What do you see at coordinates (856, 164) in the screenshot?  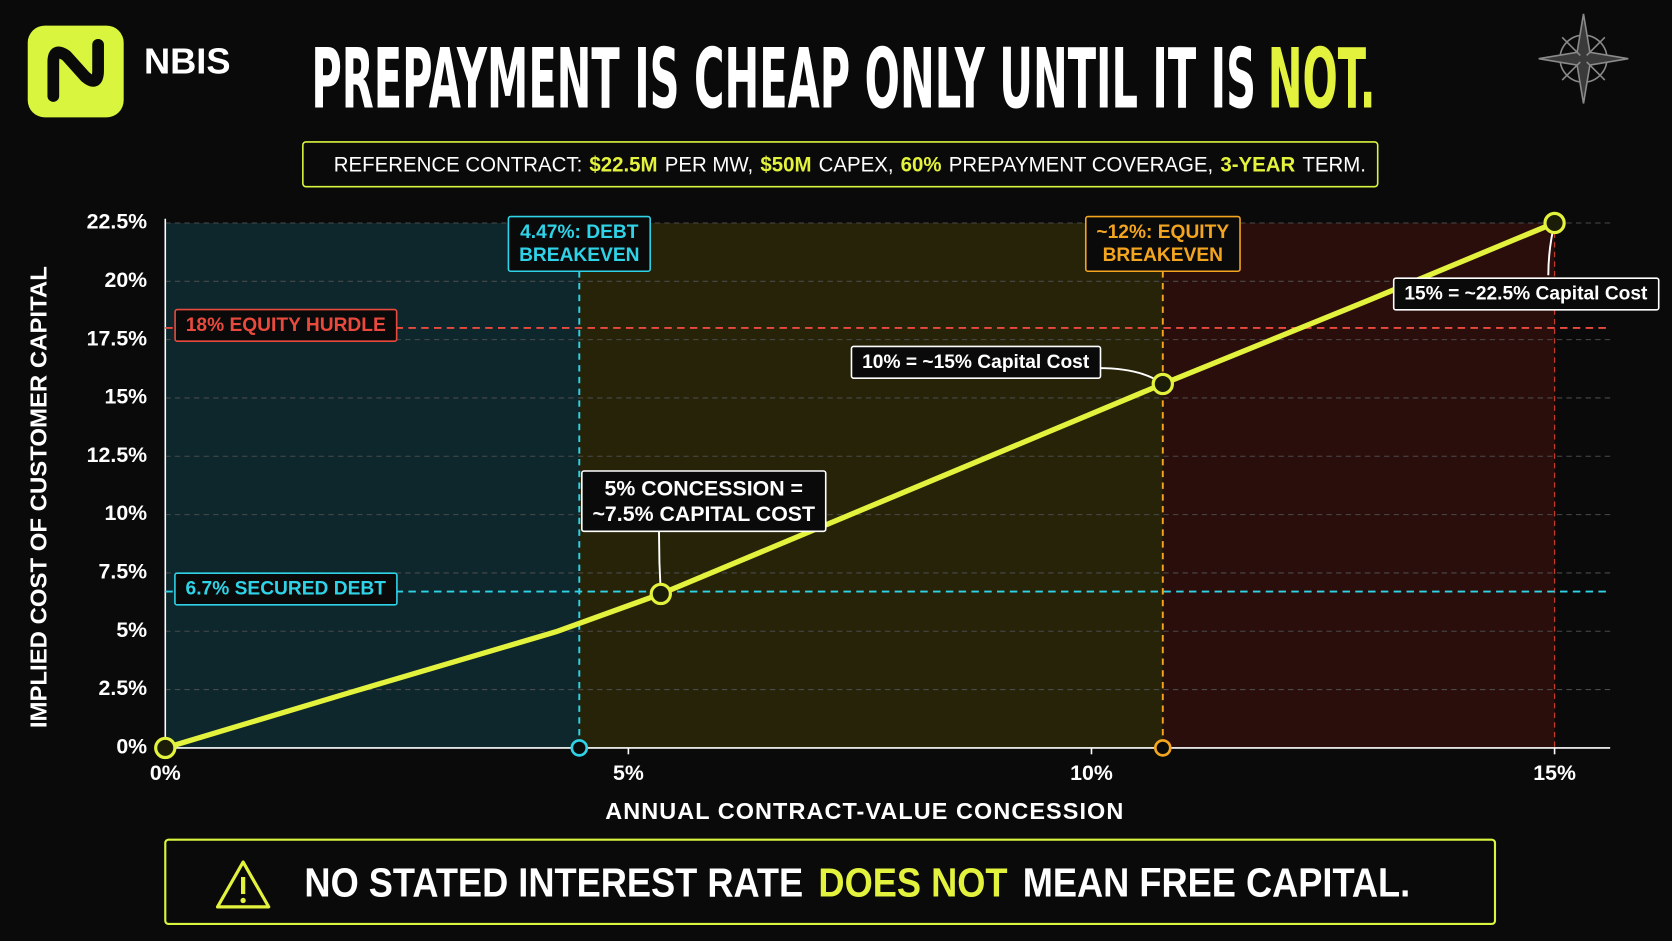 I see `subtitle-segment: CAPEX,` at bounding box center [856, 164].